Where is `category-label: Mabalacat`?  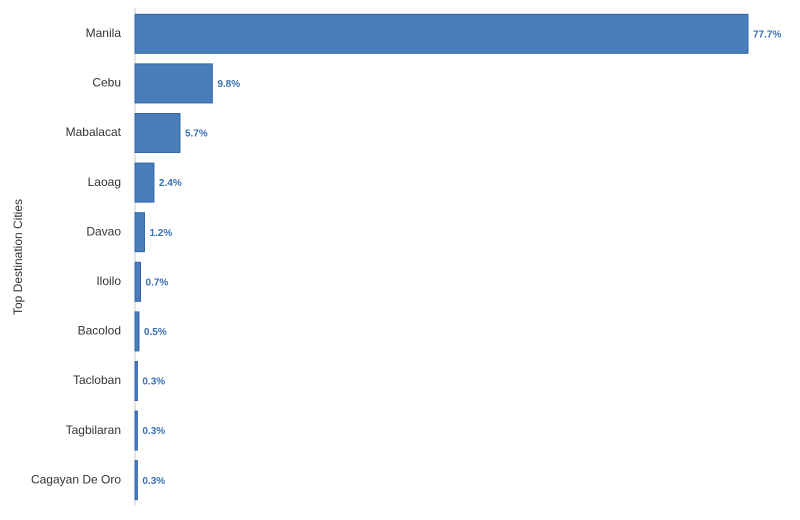
category-label: Mabalacat is located at coordinates (94, 132).